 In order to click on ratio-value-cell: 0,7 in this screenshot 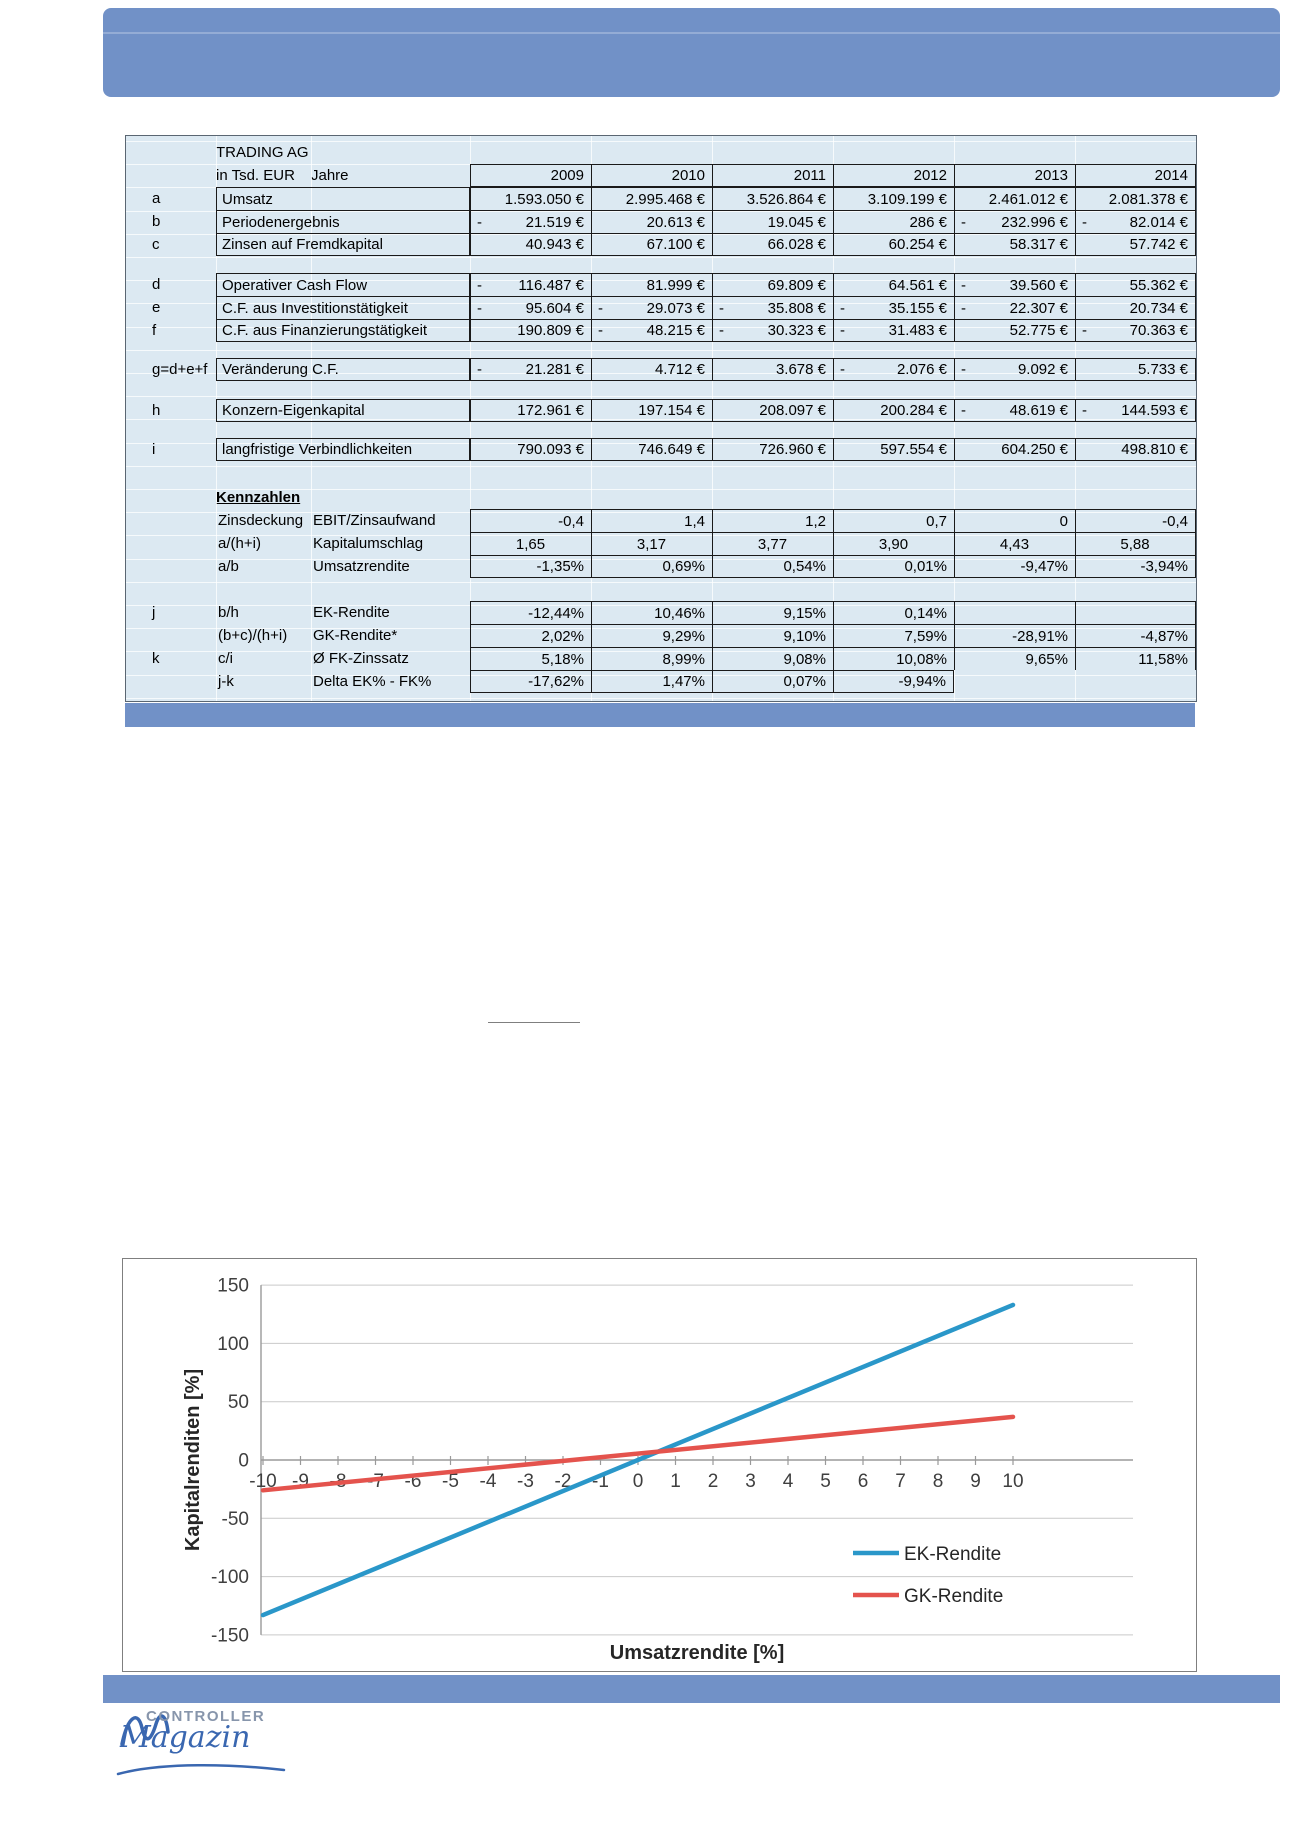, I will do `click(893, 520)`.